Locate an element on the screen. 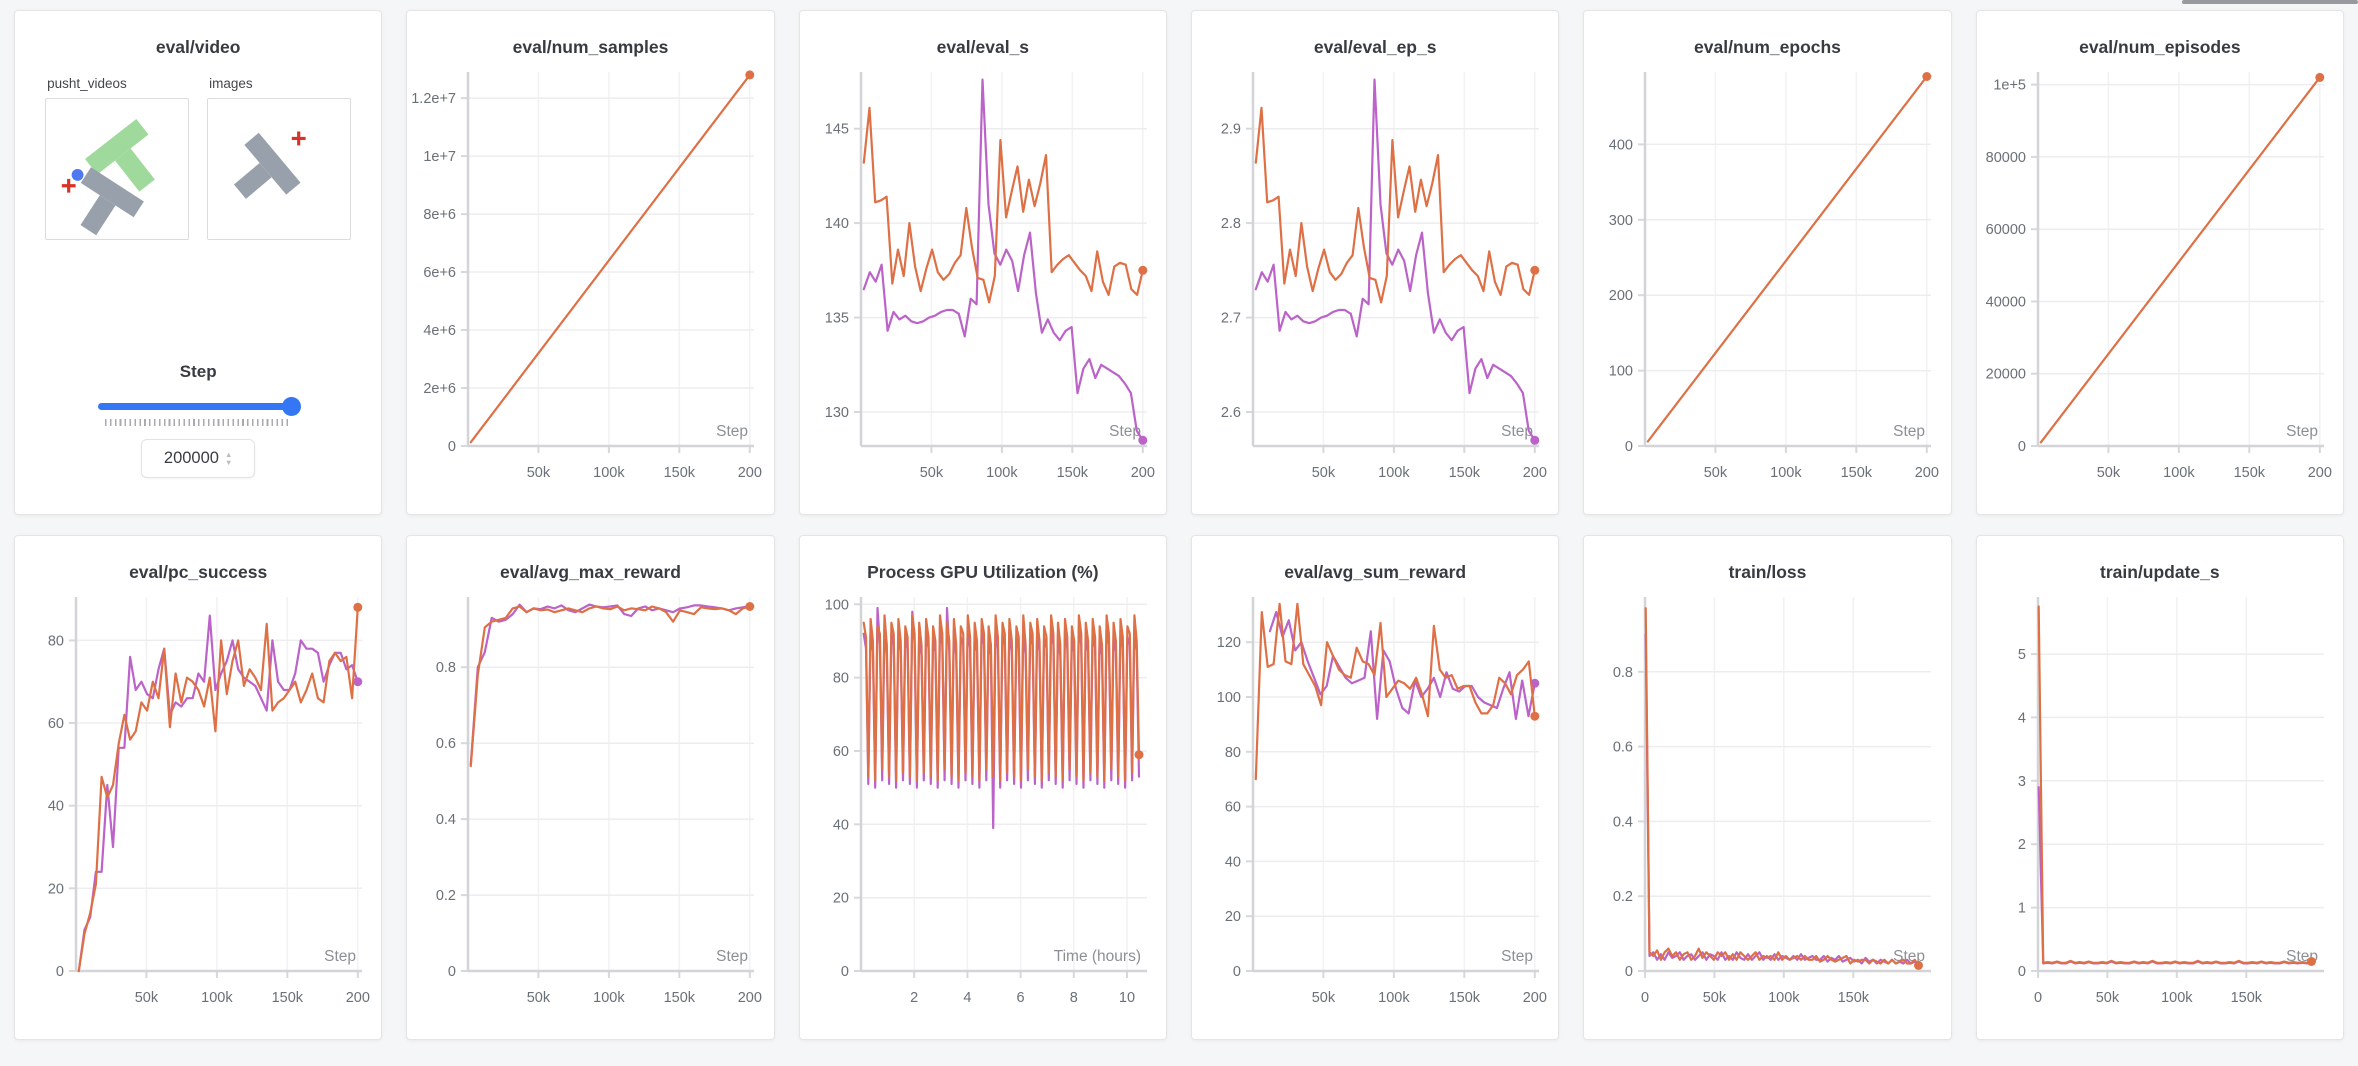  chart-title: eval/eval_ep_s is located at coordinates (1375, 47).